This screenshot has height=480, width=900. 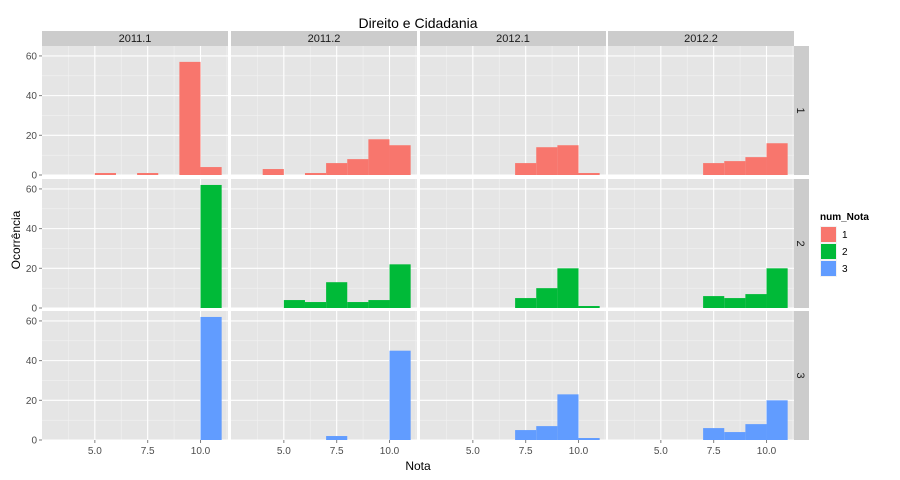 I want to click on panel-2011.2-2, so click(x=324, y=244).